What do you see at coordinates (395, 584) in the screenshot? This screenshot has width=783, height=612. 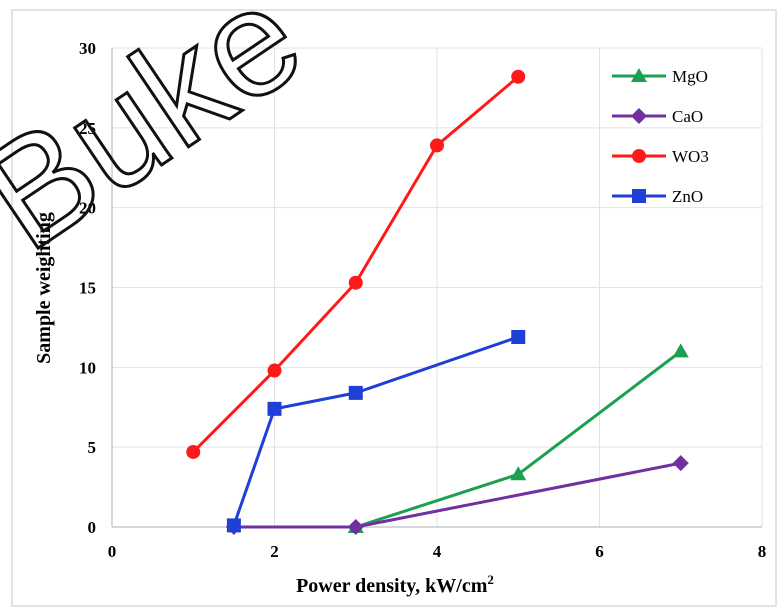 I see `x-axis-title: Power density, kW/cm2` at bounding box center [395, 584].